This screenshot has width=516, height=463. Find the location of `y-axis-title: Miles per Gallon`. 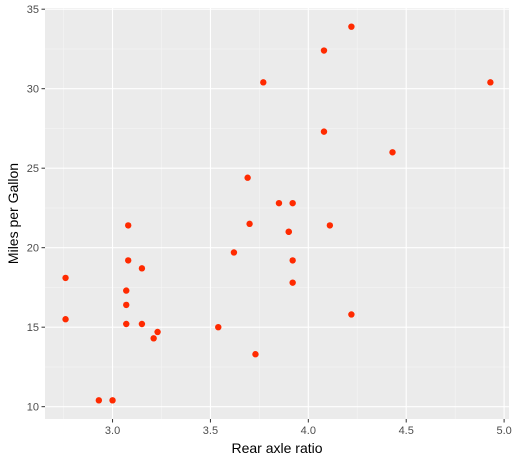

y-axis-title: Miles per Gallon is located at coordinates (13, 213).